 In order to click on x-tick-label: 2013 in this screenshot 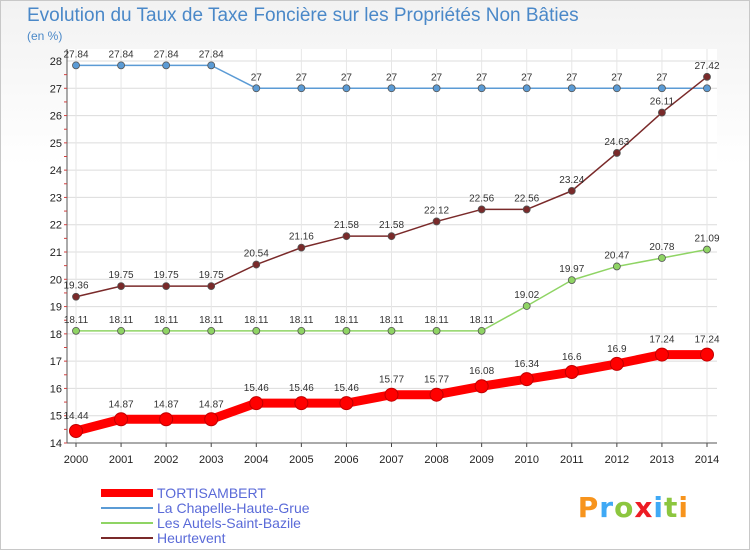, I will do `click(662, 460)`.